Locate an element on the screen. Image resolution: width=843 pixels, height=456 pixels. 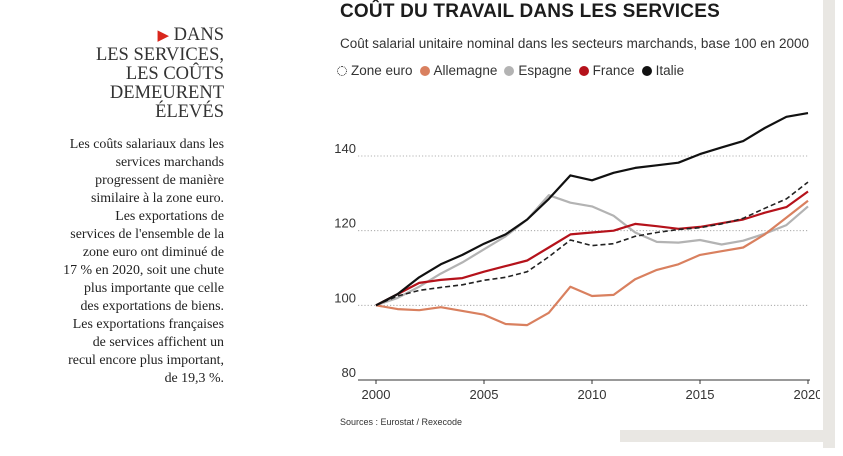
x-tick-label: 2010 is located at coordinates (592, 394).